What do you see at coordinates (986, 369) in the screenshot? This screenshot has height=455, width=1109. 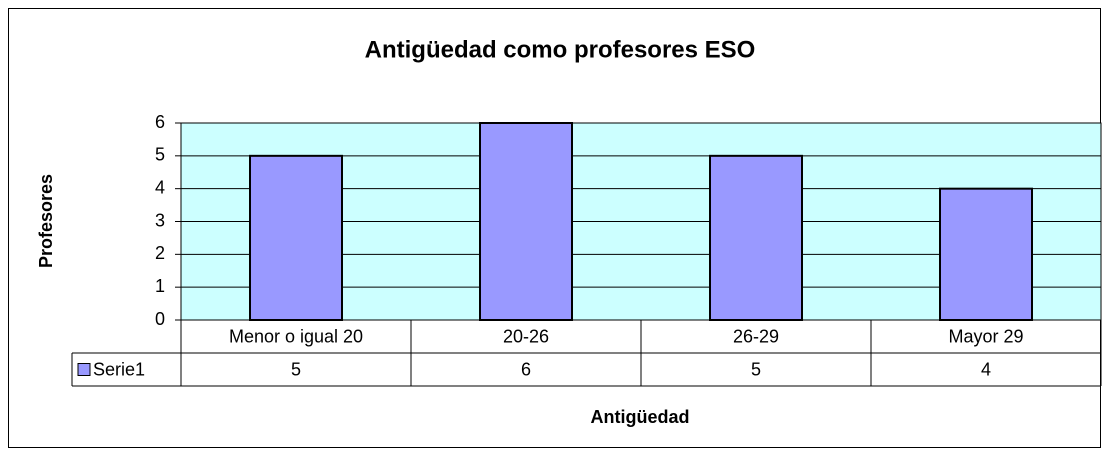 I see `table-value: 4` at bounding box center [986, 369].